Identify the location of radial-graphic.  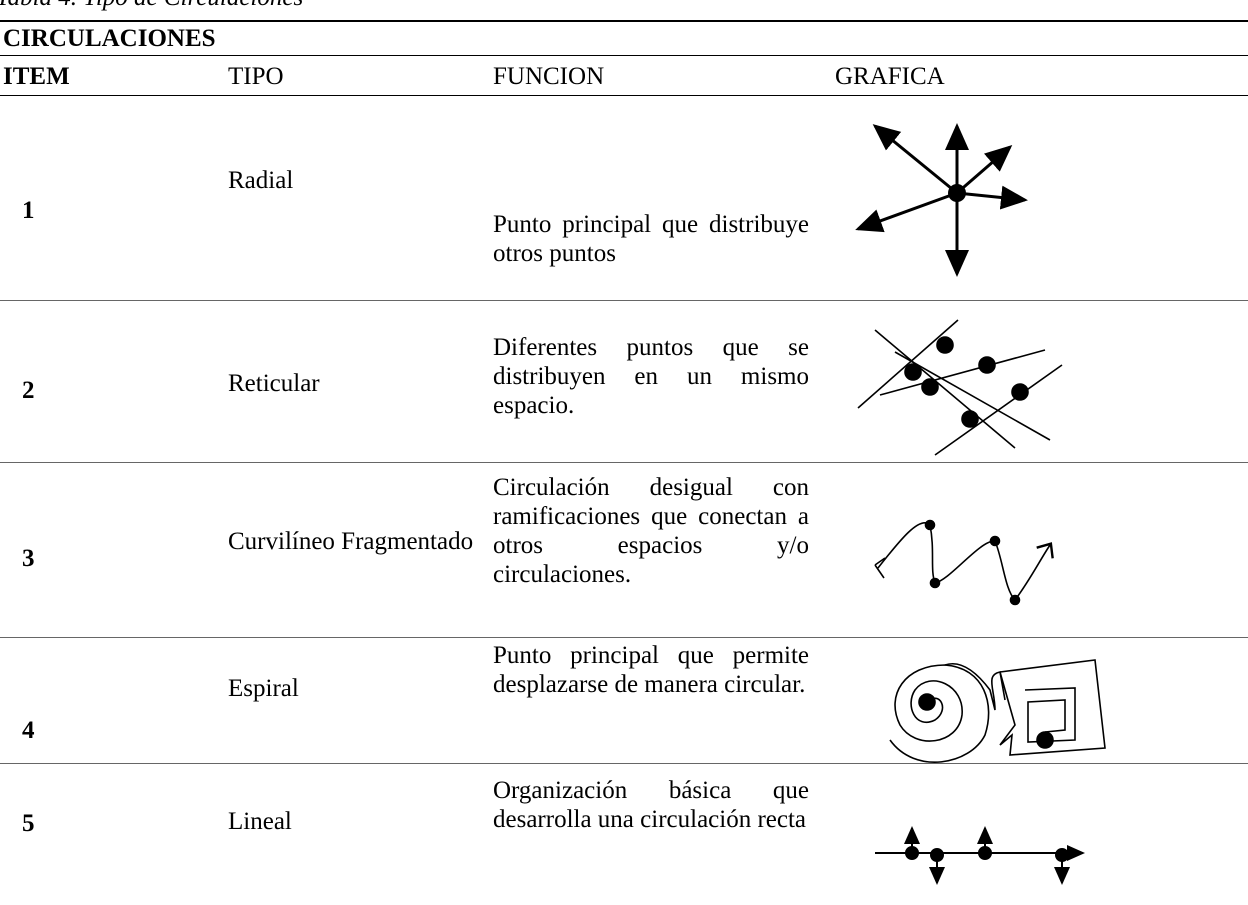
(941, 200).